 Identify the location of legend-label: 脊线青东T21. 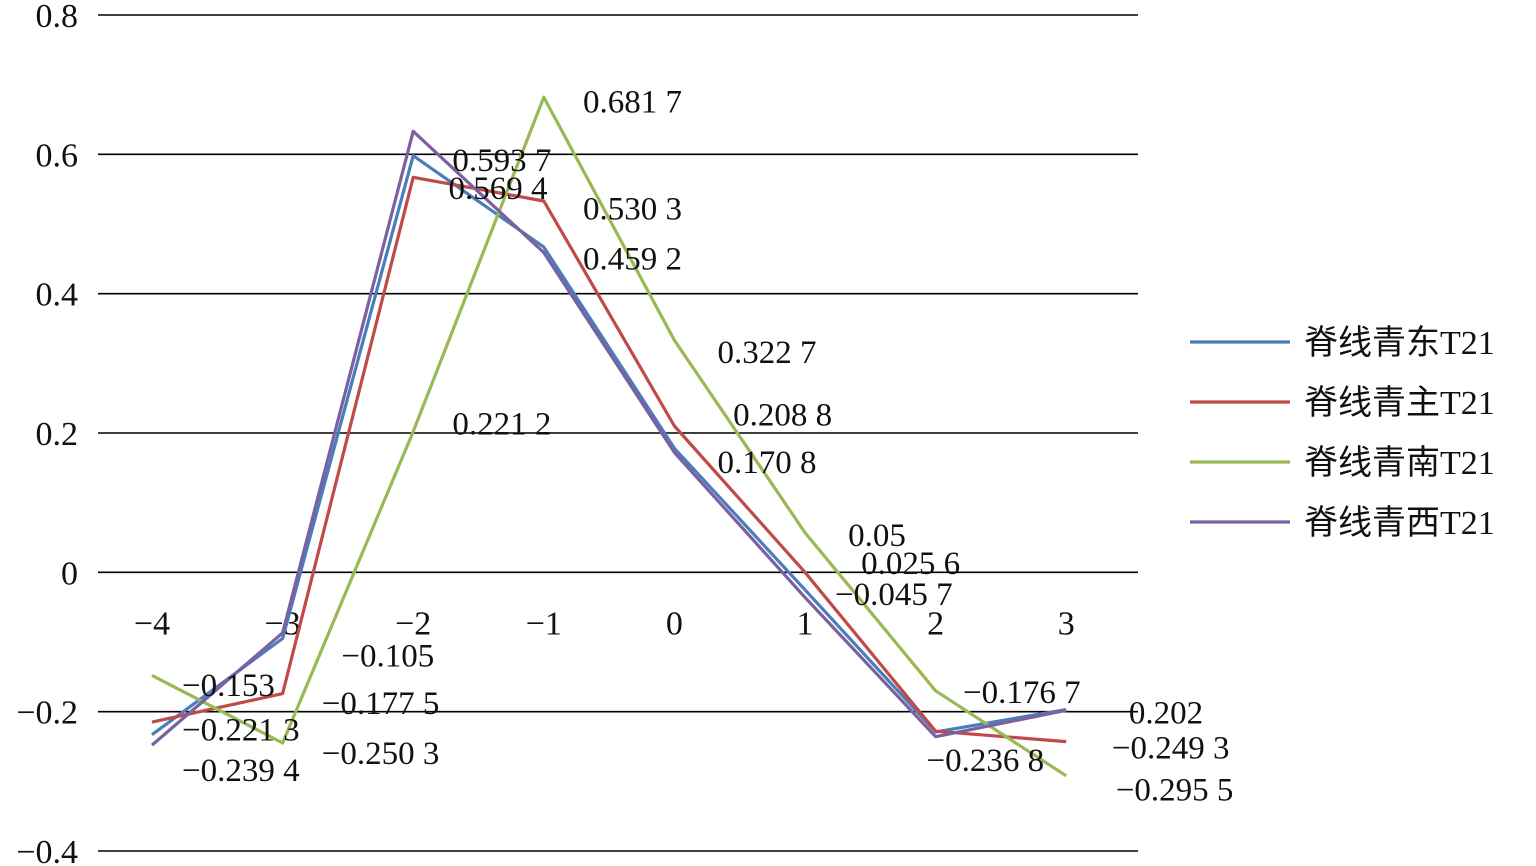
(1399, 343).